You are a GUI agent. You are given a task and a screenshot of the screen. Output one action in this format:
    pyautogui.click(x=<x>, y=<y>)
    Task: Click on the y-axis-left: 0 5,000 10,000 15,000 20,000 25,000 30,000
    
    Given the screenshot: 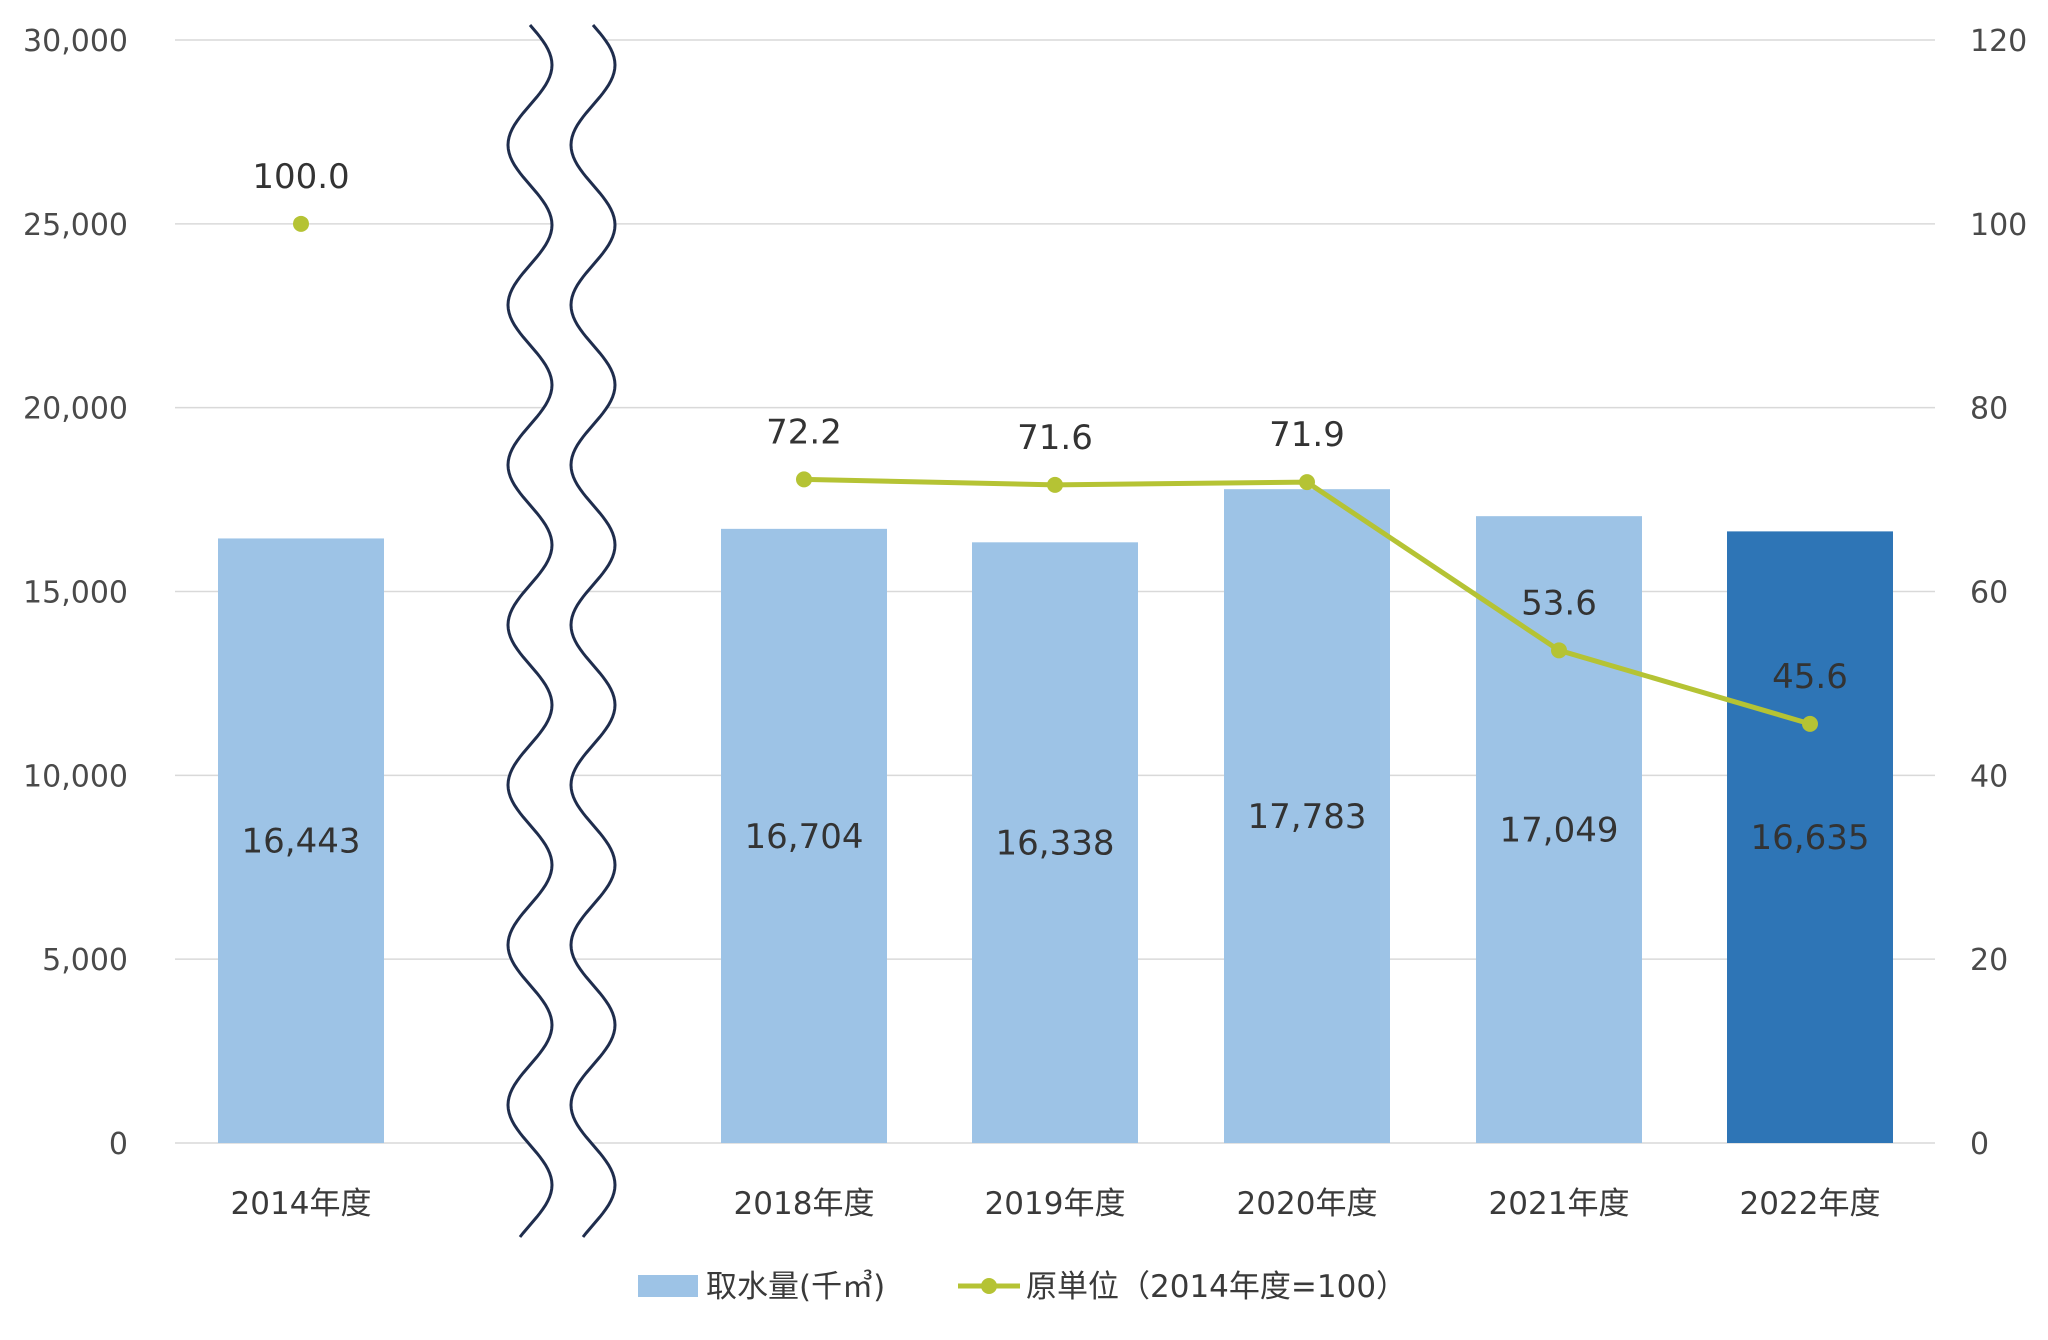 What is the action you would take?
    pyautogui.click(x=75, y=593)
    